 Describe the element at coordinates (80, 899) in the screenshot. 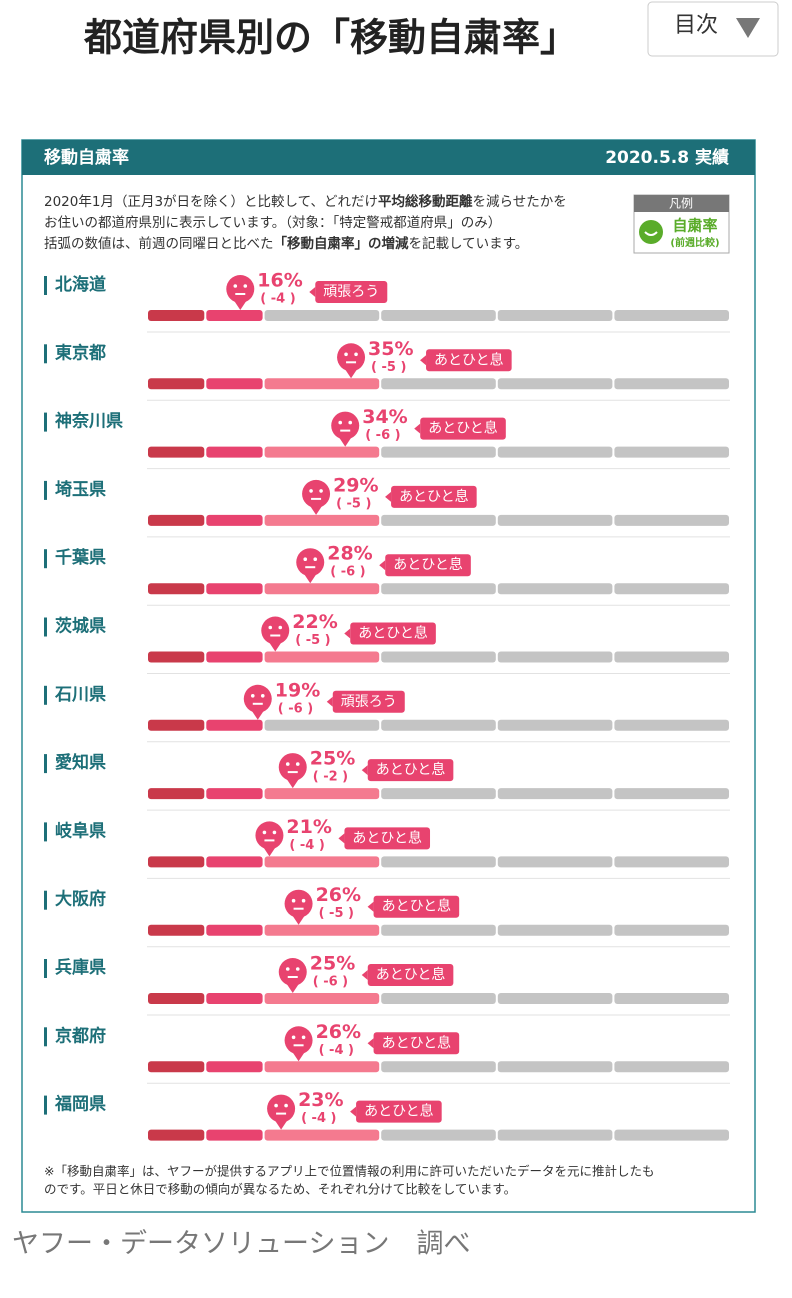

I see `category-label: 大阪府` at that location.